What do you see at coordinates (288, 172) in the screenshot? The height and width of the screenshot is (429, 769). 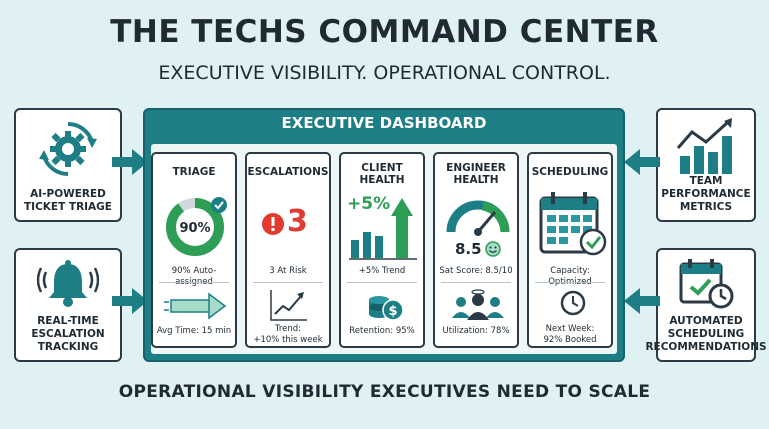 I see `panel-title: ESCALATIONS` at bounding box center [288, 172].